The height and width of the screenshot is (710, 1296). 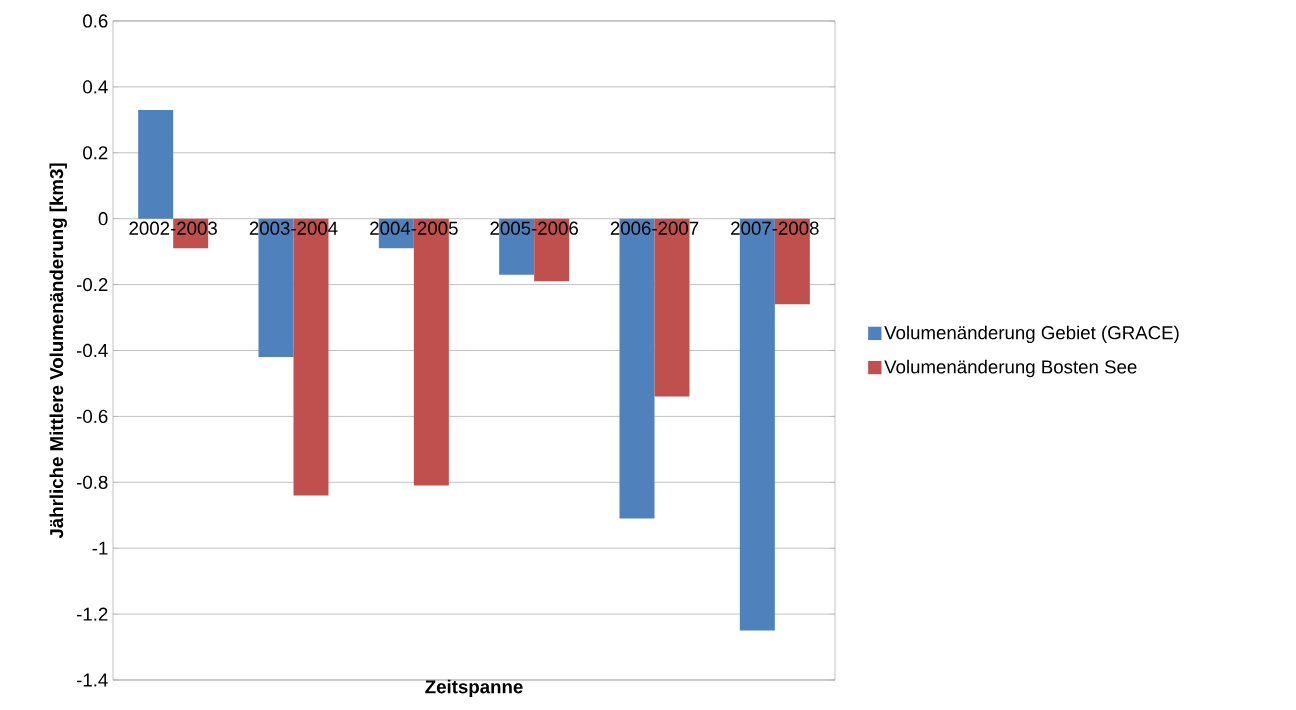 I want to click on y-tick-label: 0.6, so click(x=95, y=21).